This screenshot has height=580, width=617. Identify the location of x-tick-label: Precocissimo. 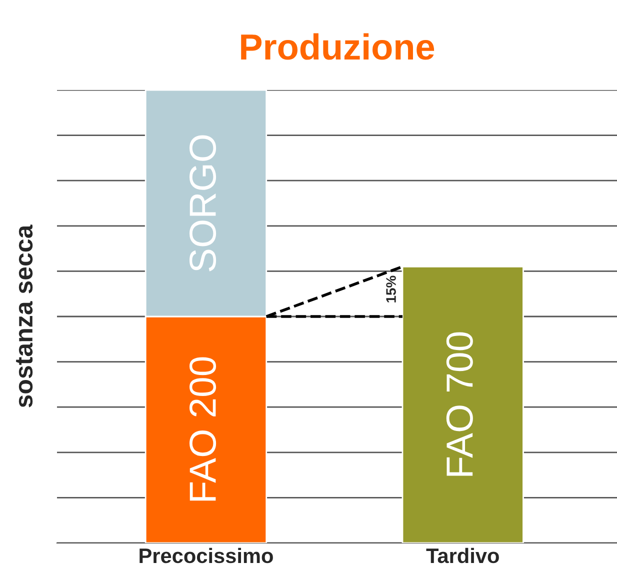
(206, 556).